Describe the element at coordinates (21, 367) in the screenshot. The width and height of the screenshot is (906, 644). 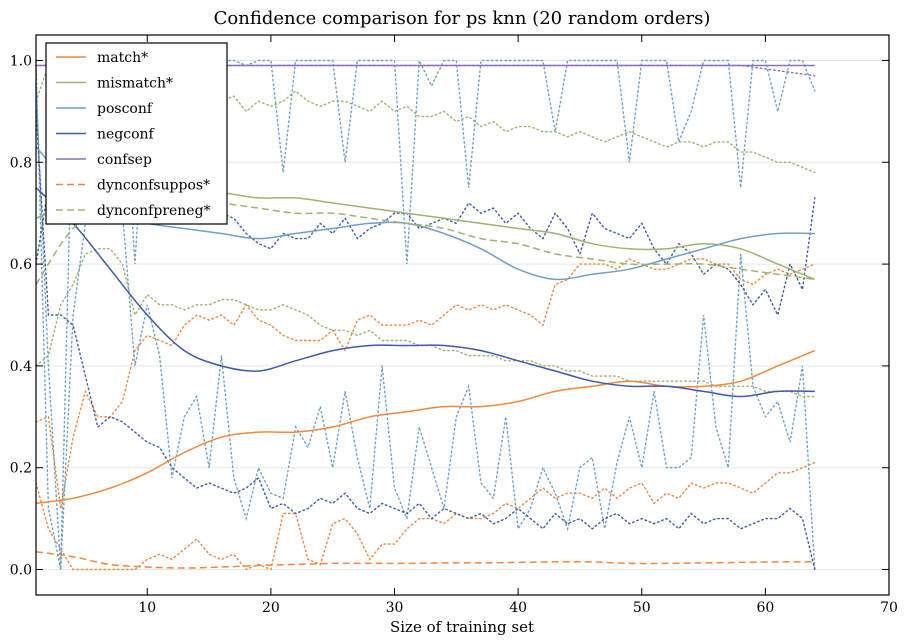
I see `y-tick-label: 0.4` at that location.